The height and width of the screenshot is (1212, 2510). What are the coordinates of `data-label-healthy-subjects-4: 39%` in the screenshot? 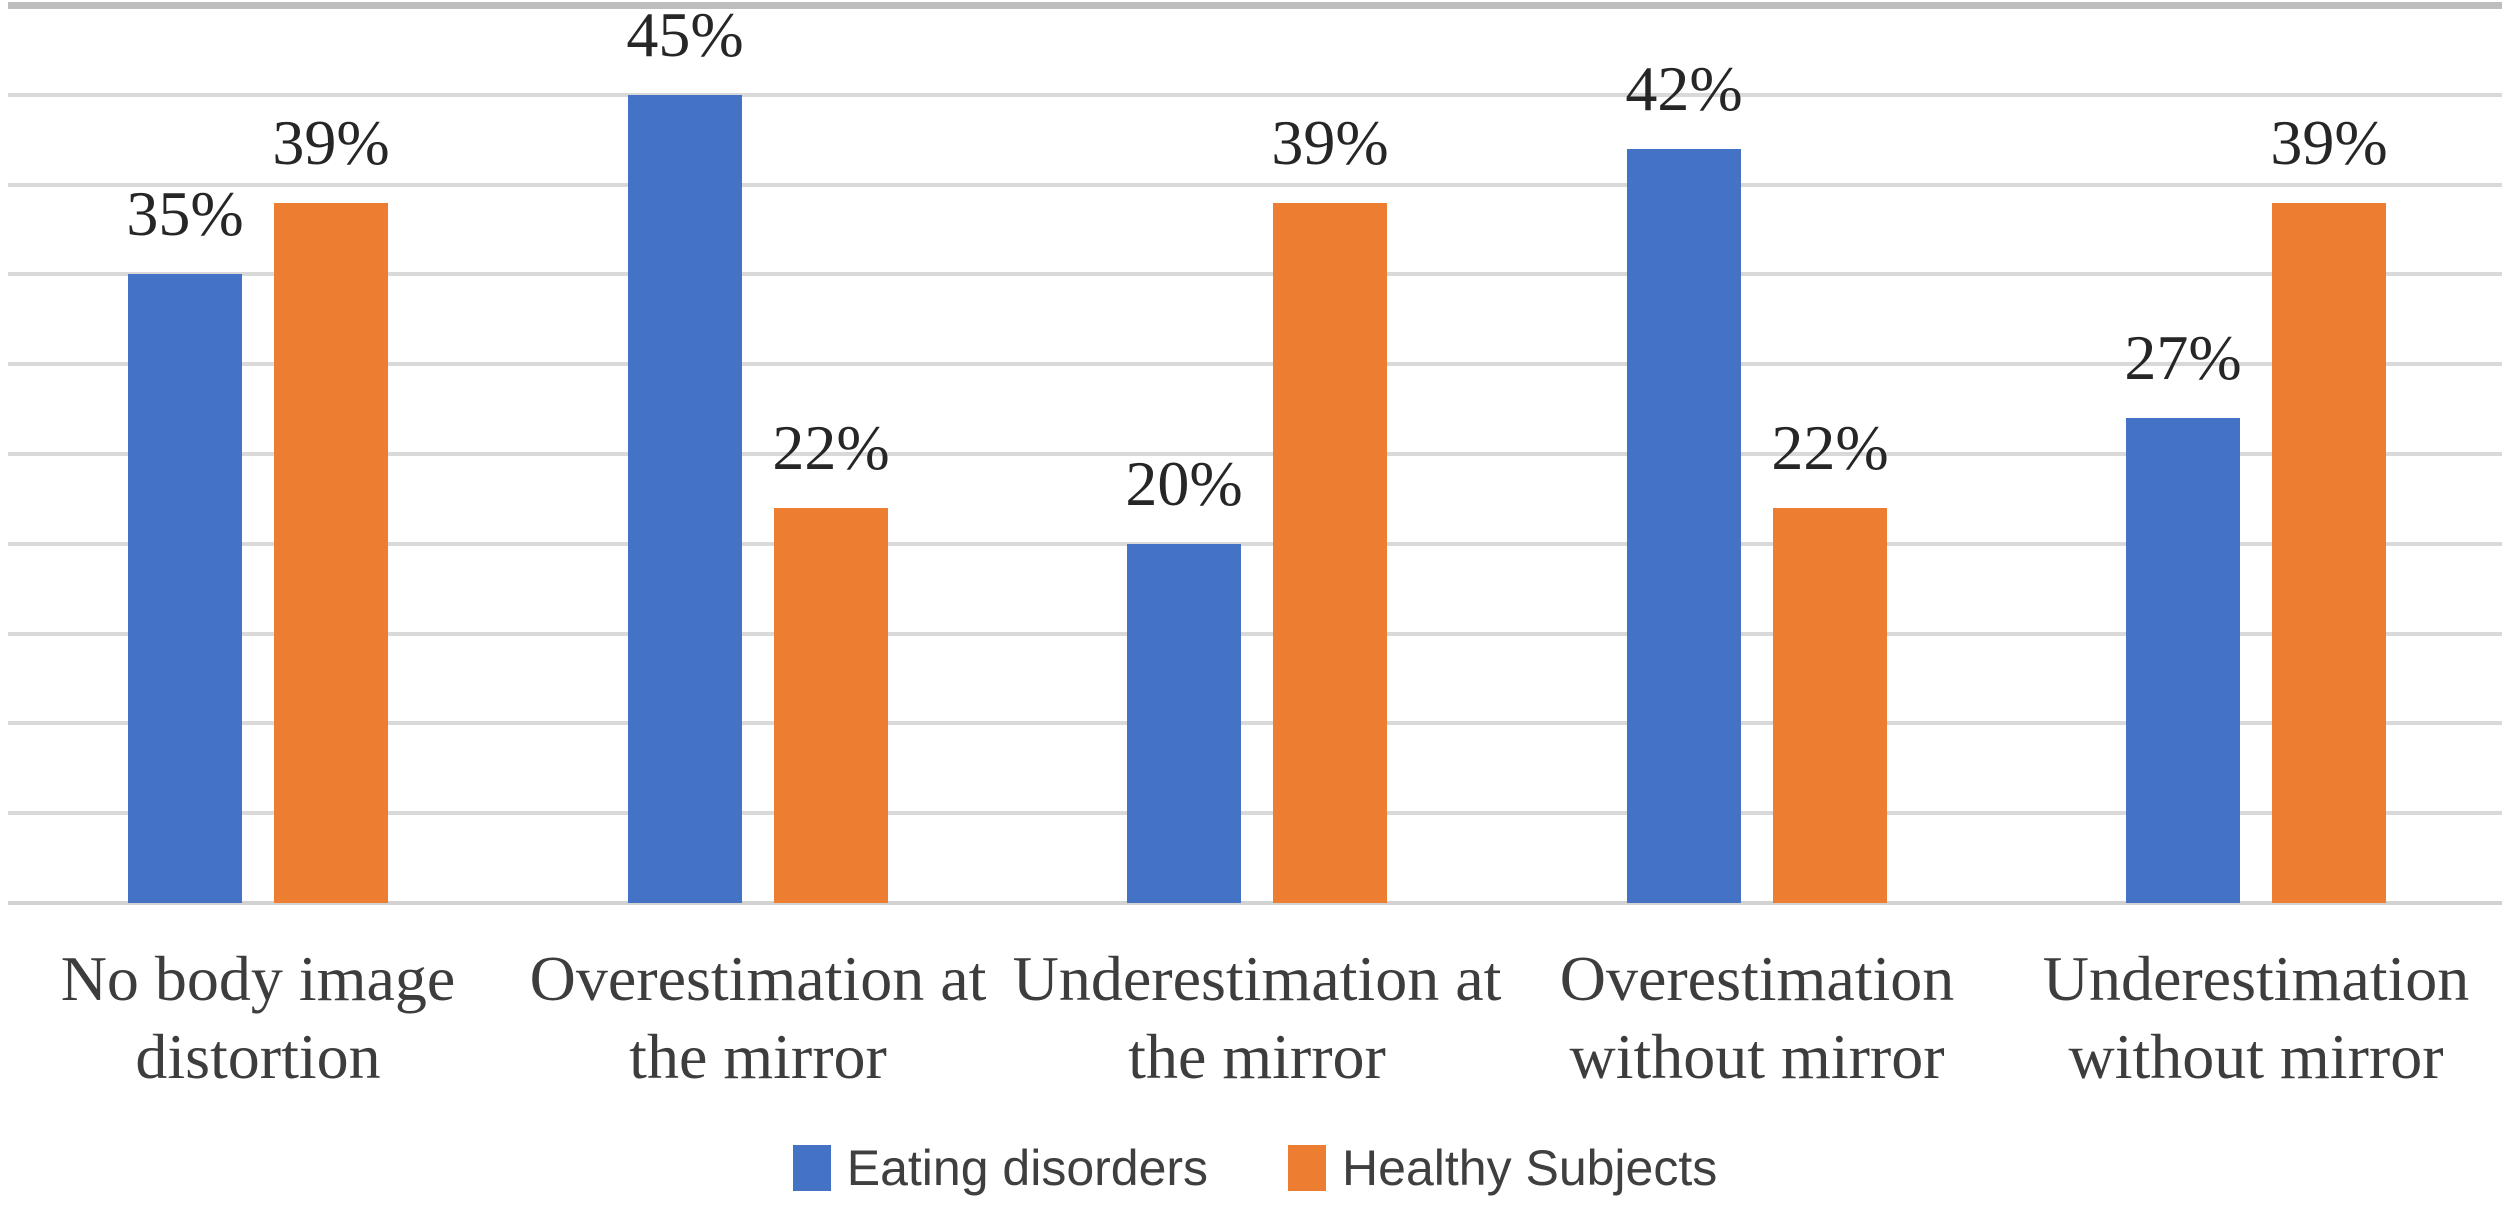 It's located at (2329, 142).